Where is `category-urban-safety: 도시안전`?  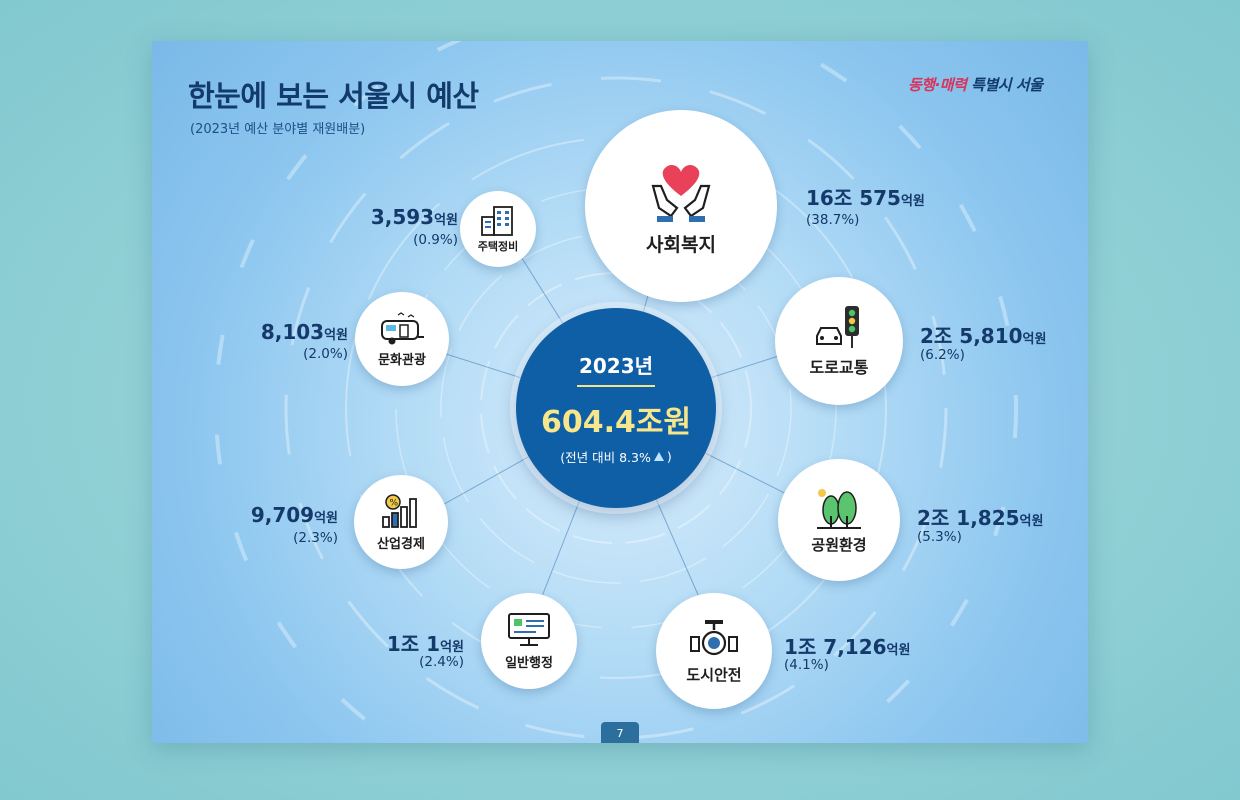
category-urban-safety: 도시안전 is located at coordinates (714, 651).